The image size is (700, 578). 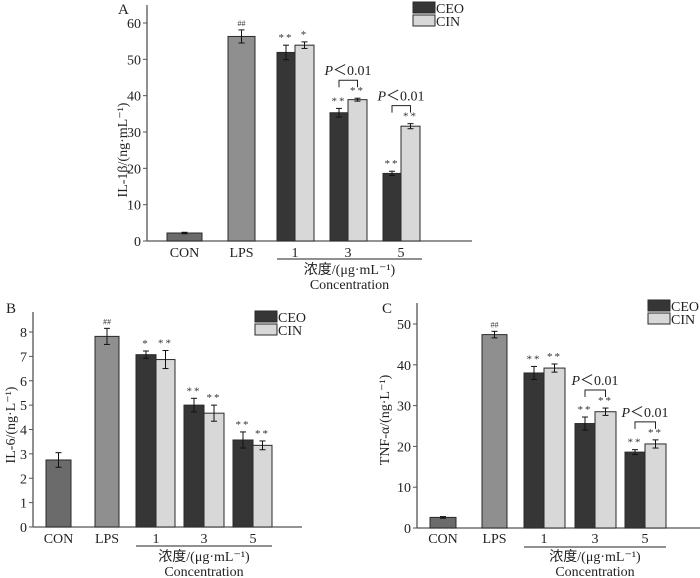 I want to click on x-category-label: CON, so click(x=185, y=253).